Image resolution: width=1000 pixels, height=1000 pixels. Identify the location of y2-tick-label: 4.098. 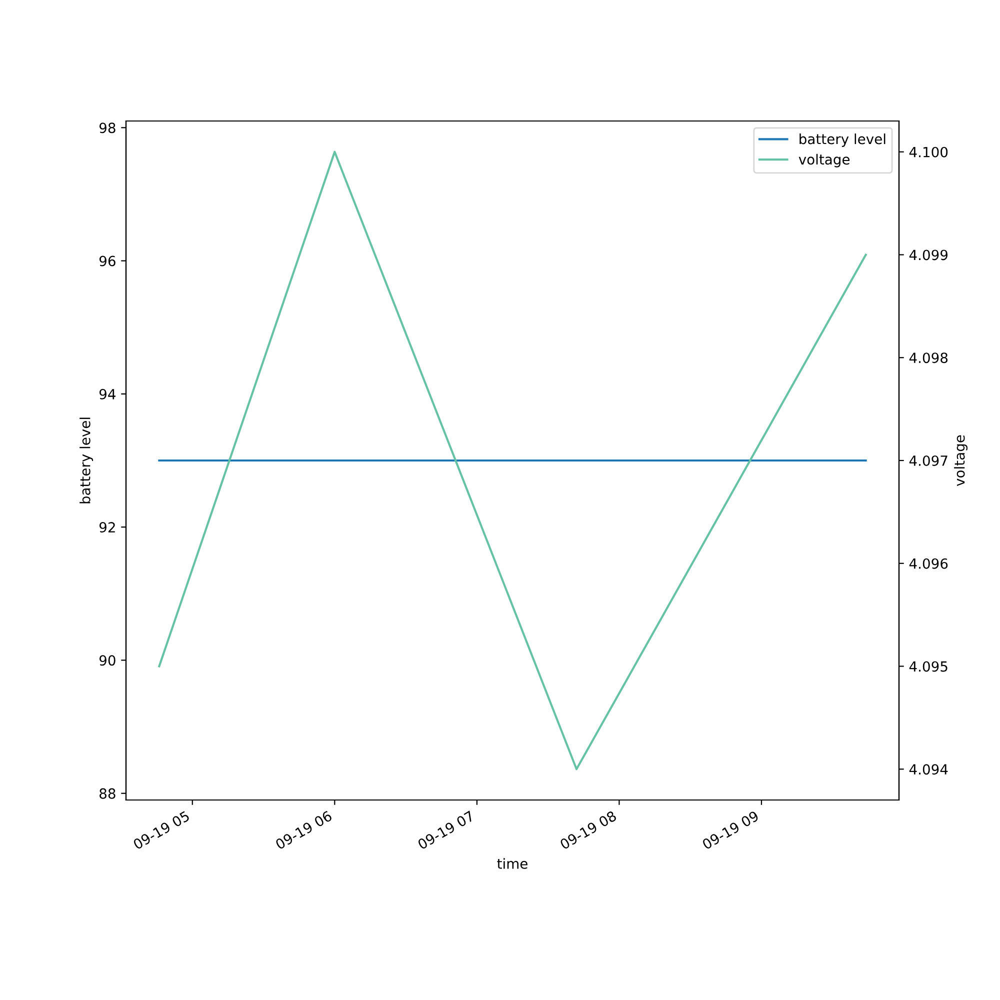
(928, 358).